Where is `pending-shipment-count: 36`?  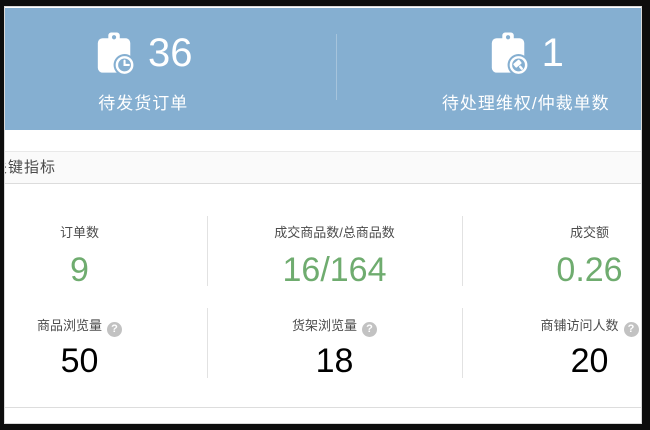
pending-shipment-count: 36 is located at coordinates (170, 53).